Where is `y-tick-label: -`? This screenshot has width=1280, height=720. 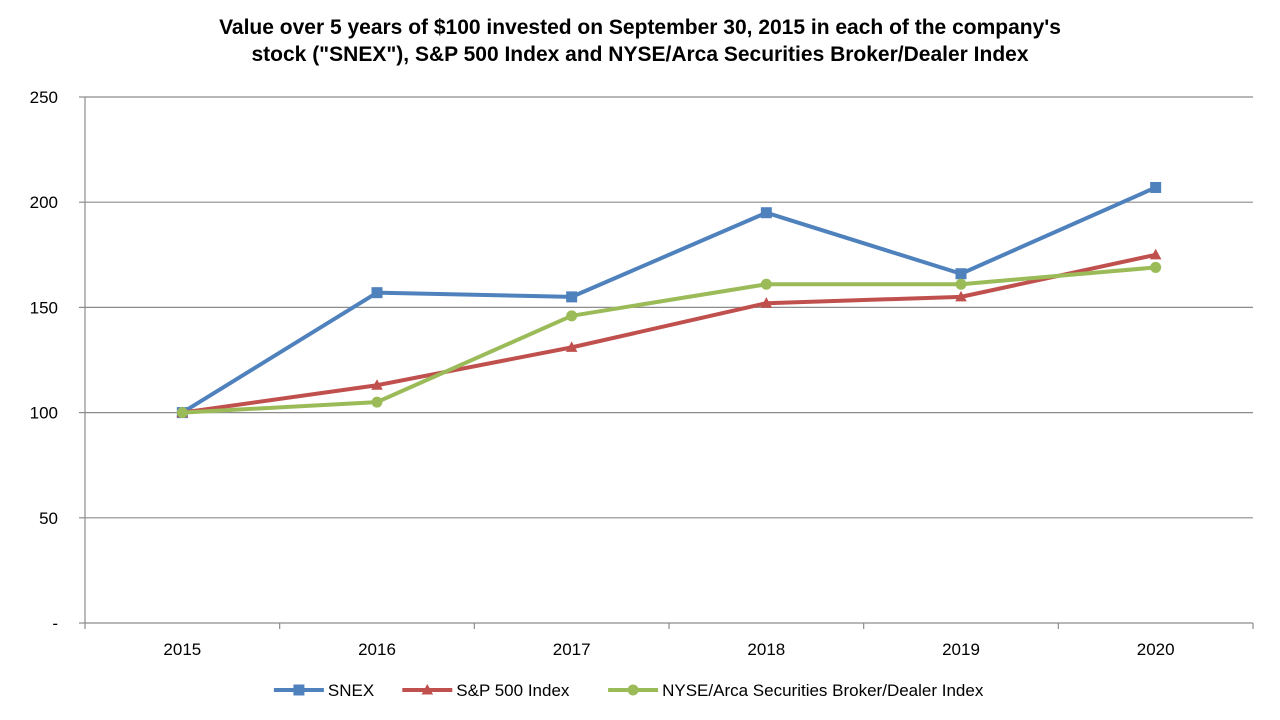 y-tick-label: - is located at coordinates (55, 623).